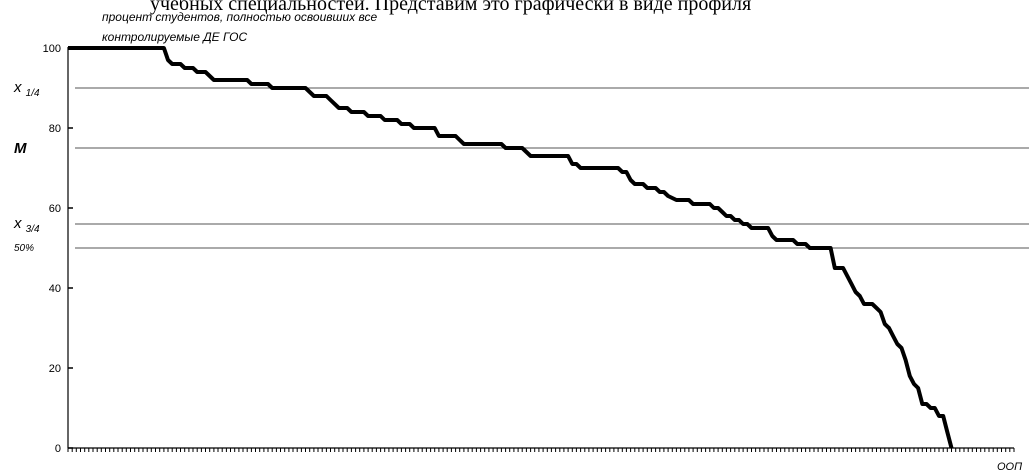 The height and width of the screenshot is (473, 1029). What do you see at coordinates (24, 248) in the screenshot?
I see `reference-label-50: 50%` at bounding box center [24, 248].